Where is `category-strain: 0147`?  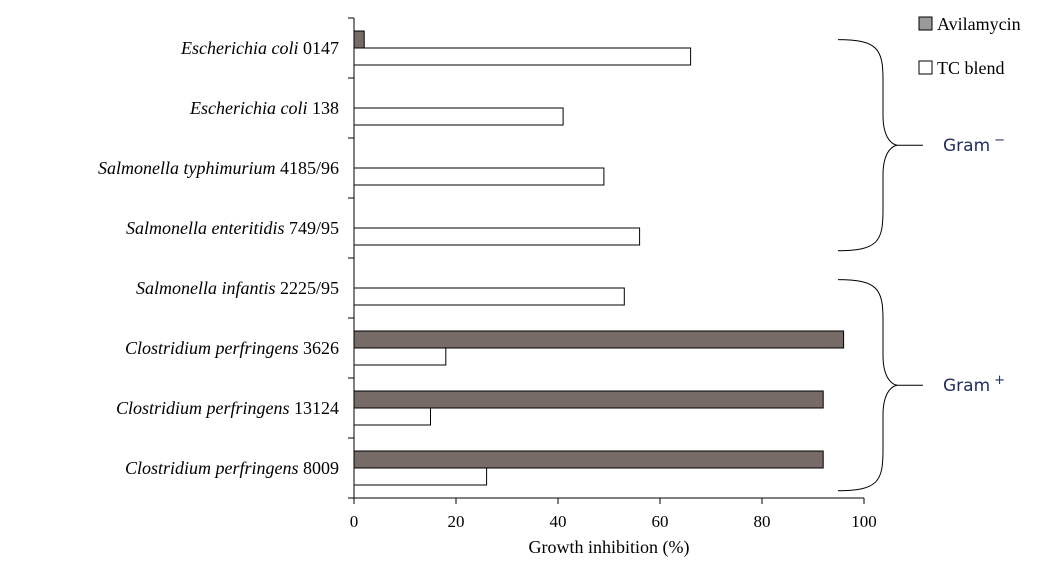 category-strain: 0147 is located at coordinates (319, 48).